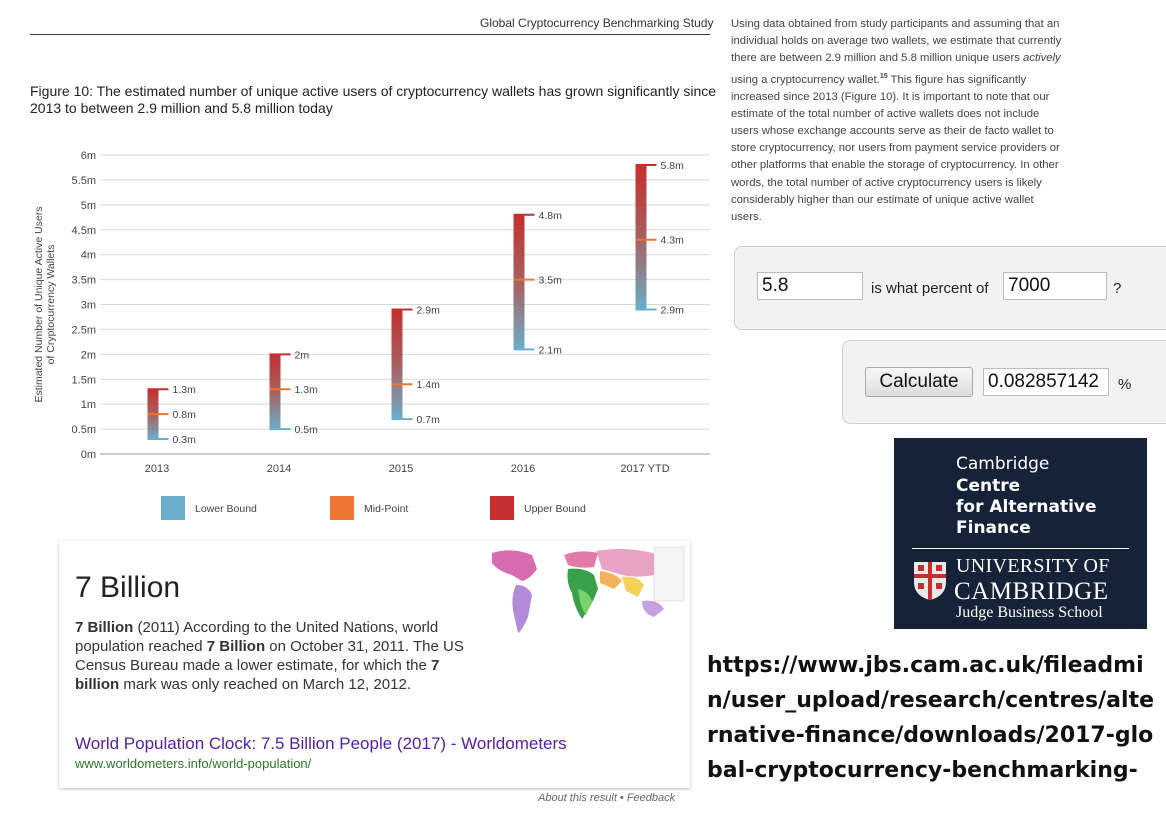 This screenshot has height=830, width=1166. I want to click on mid-label: 1.4m, so click(429, 385).